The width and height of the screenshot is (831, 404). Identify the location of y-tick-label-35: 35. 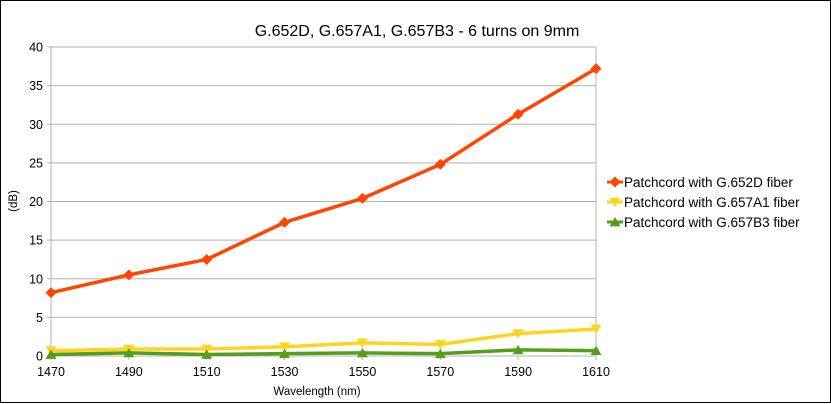
(36, 86).